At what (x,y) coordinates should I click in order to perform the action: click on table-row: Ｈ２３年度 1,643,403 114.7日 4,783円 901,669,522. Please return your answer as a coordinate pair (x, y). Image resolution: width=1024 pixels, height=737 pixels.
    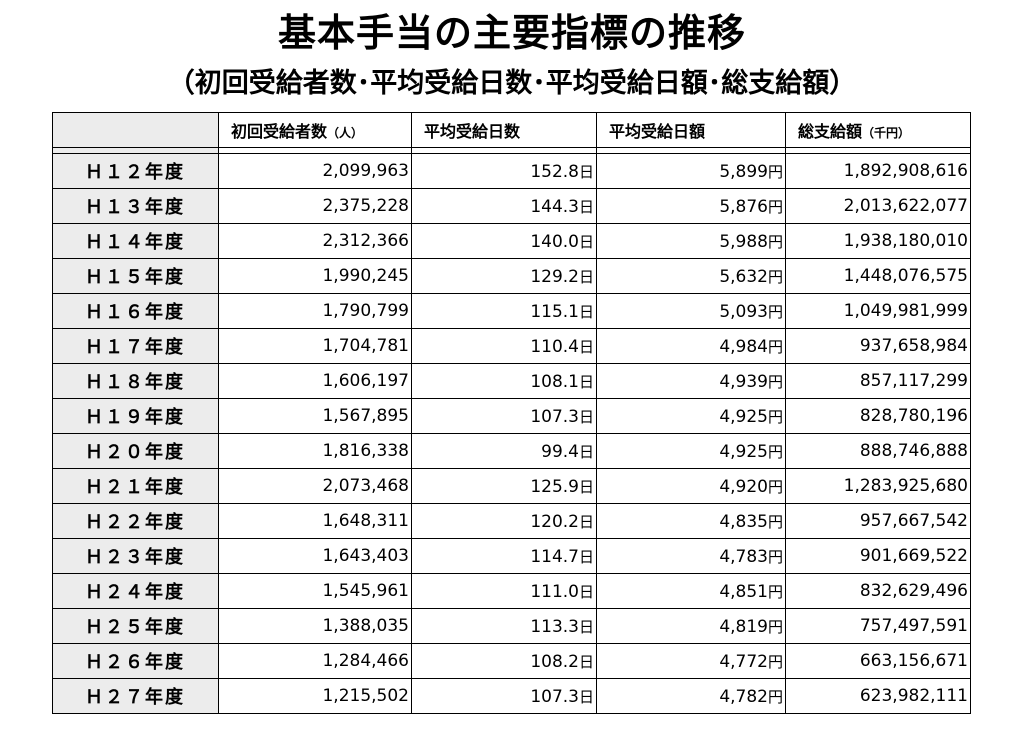
    Looking at the image, I should click on (511, 556).